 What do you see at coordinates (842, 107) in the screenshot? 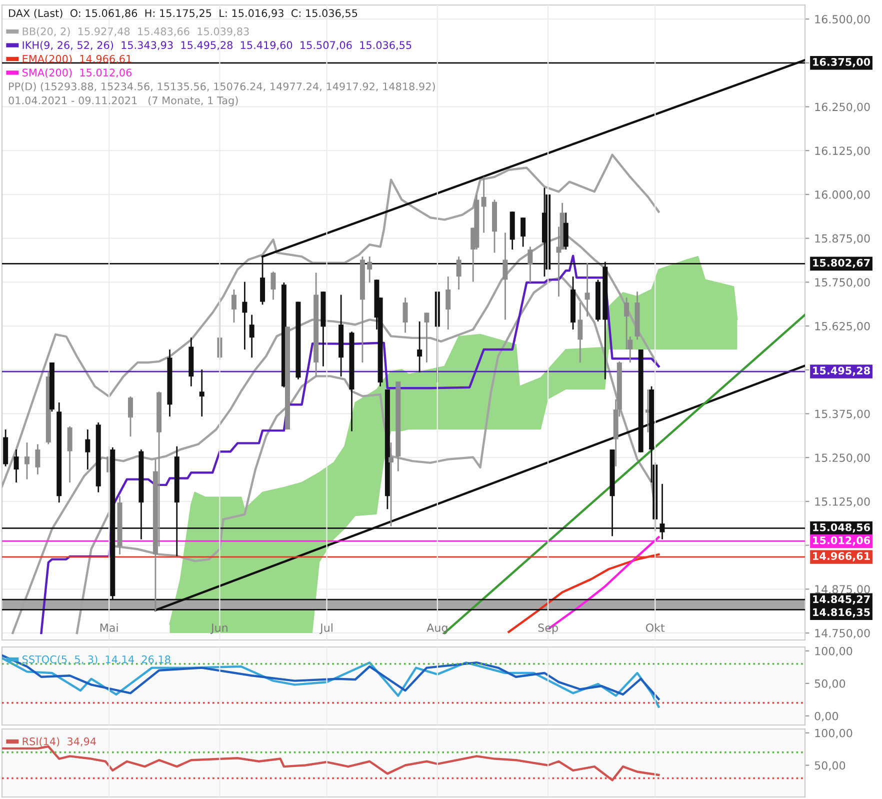
I see `y-tick-label: 16.250,00` at bounding box center [842, 107].